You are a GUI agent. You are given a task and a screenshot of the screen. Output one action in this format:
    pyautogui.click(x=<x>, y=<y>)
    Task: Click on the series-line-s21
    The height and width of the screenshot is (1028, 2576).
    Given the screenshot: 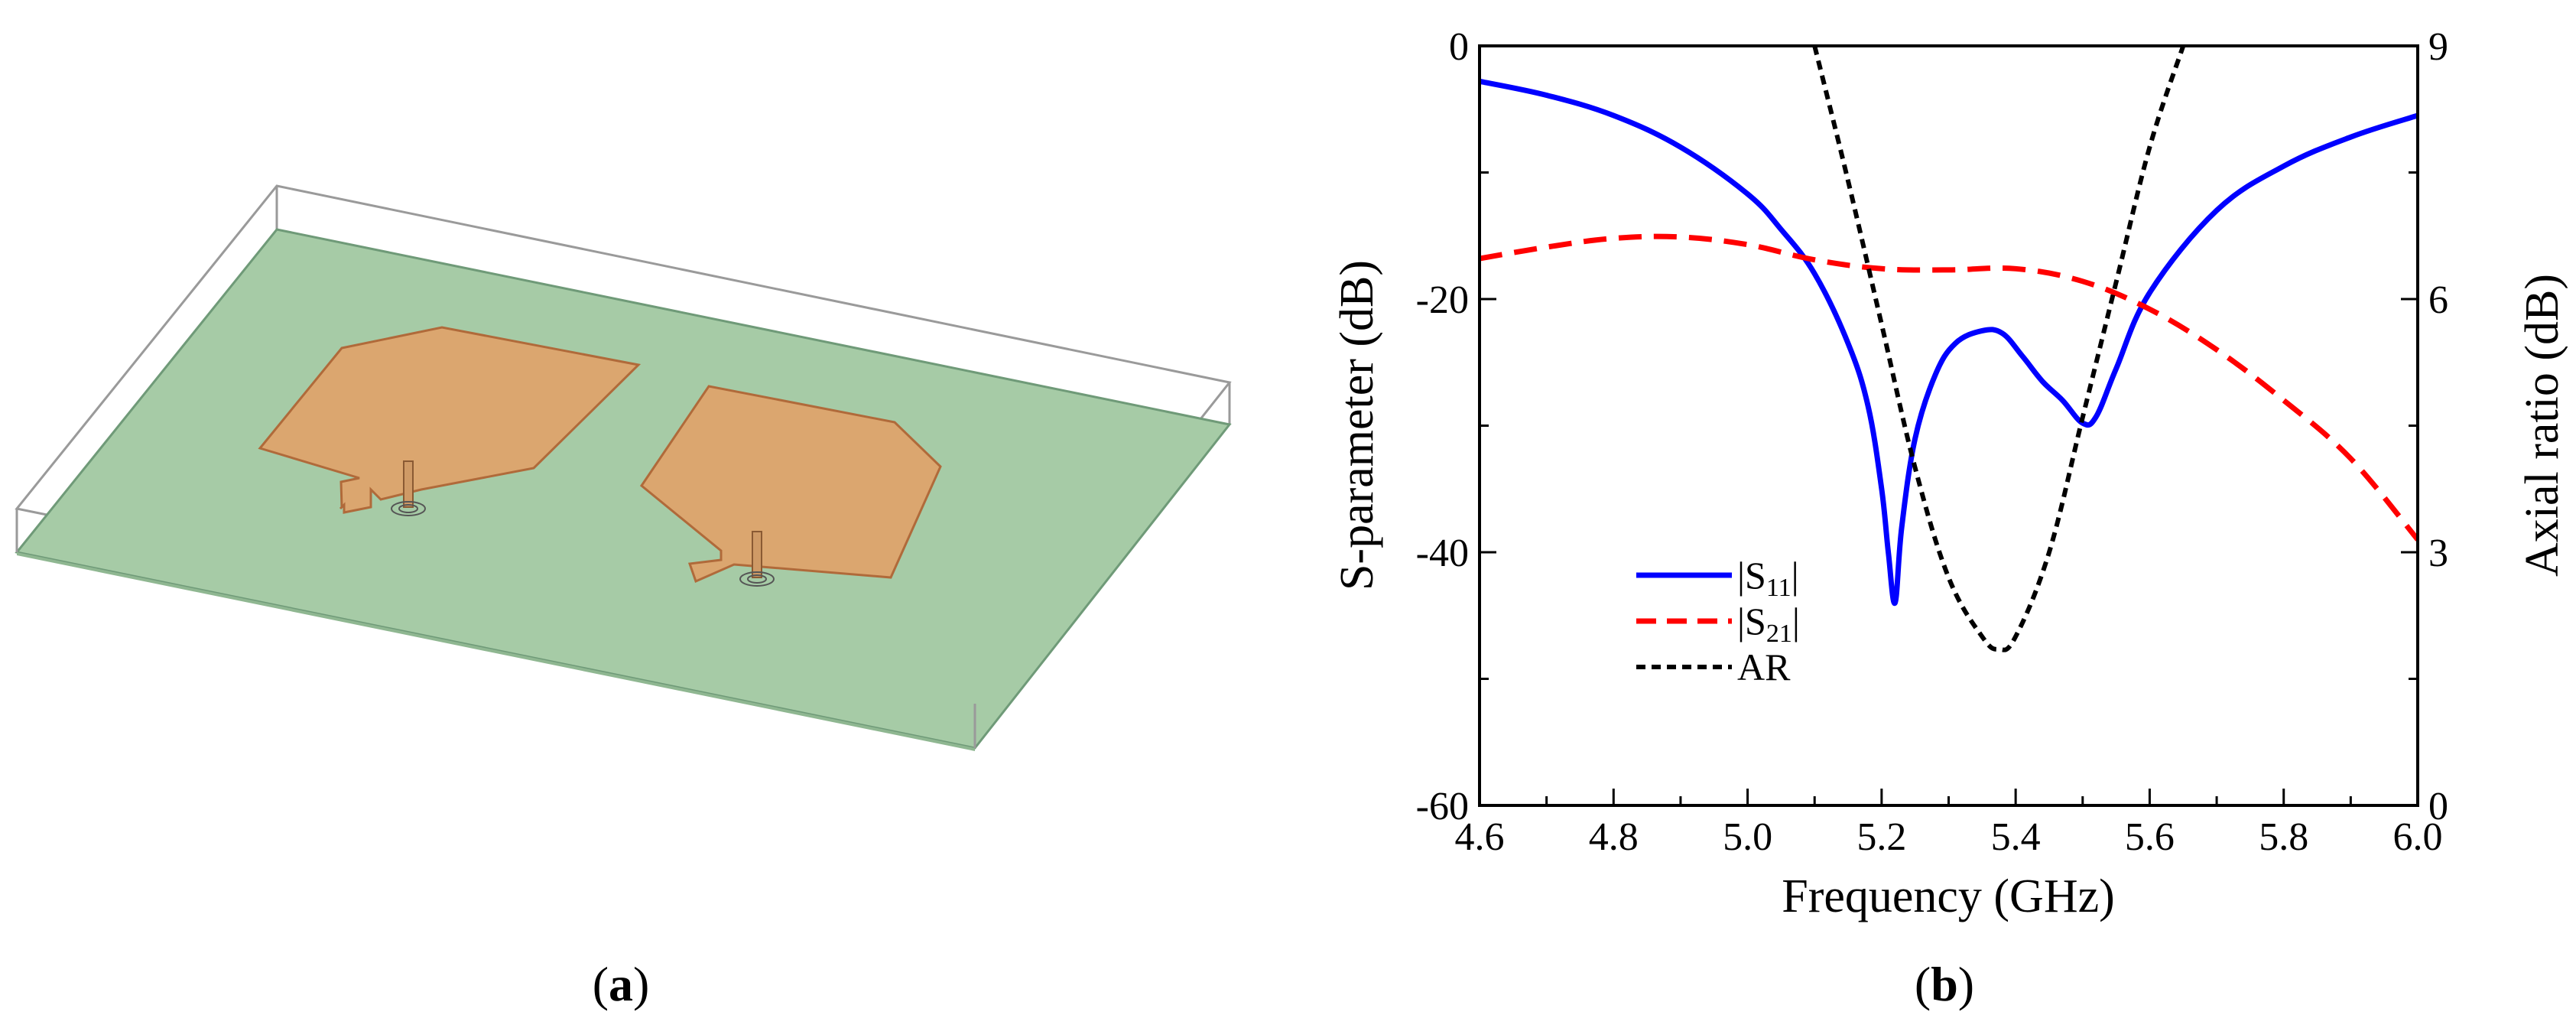 What is the action you would take?
    pyautogui.click(x=1949, y=387)
    